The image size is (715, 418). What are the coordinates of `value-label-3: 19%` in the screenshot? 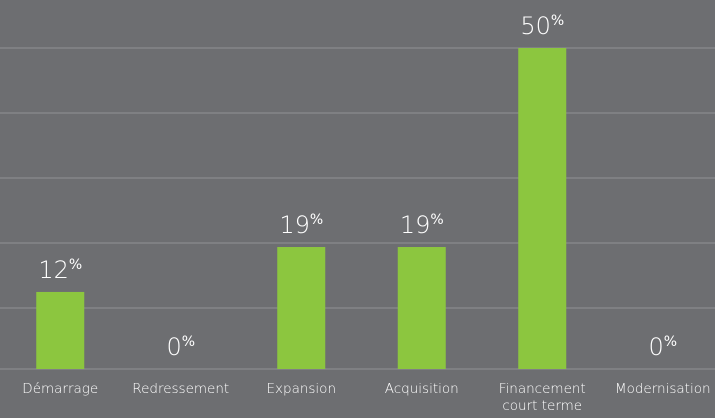 It's located at (301, 225).